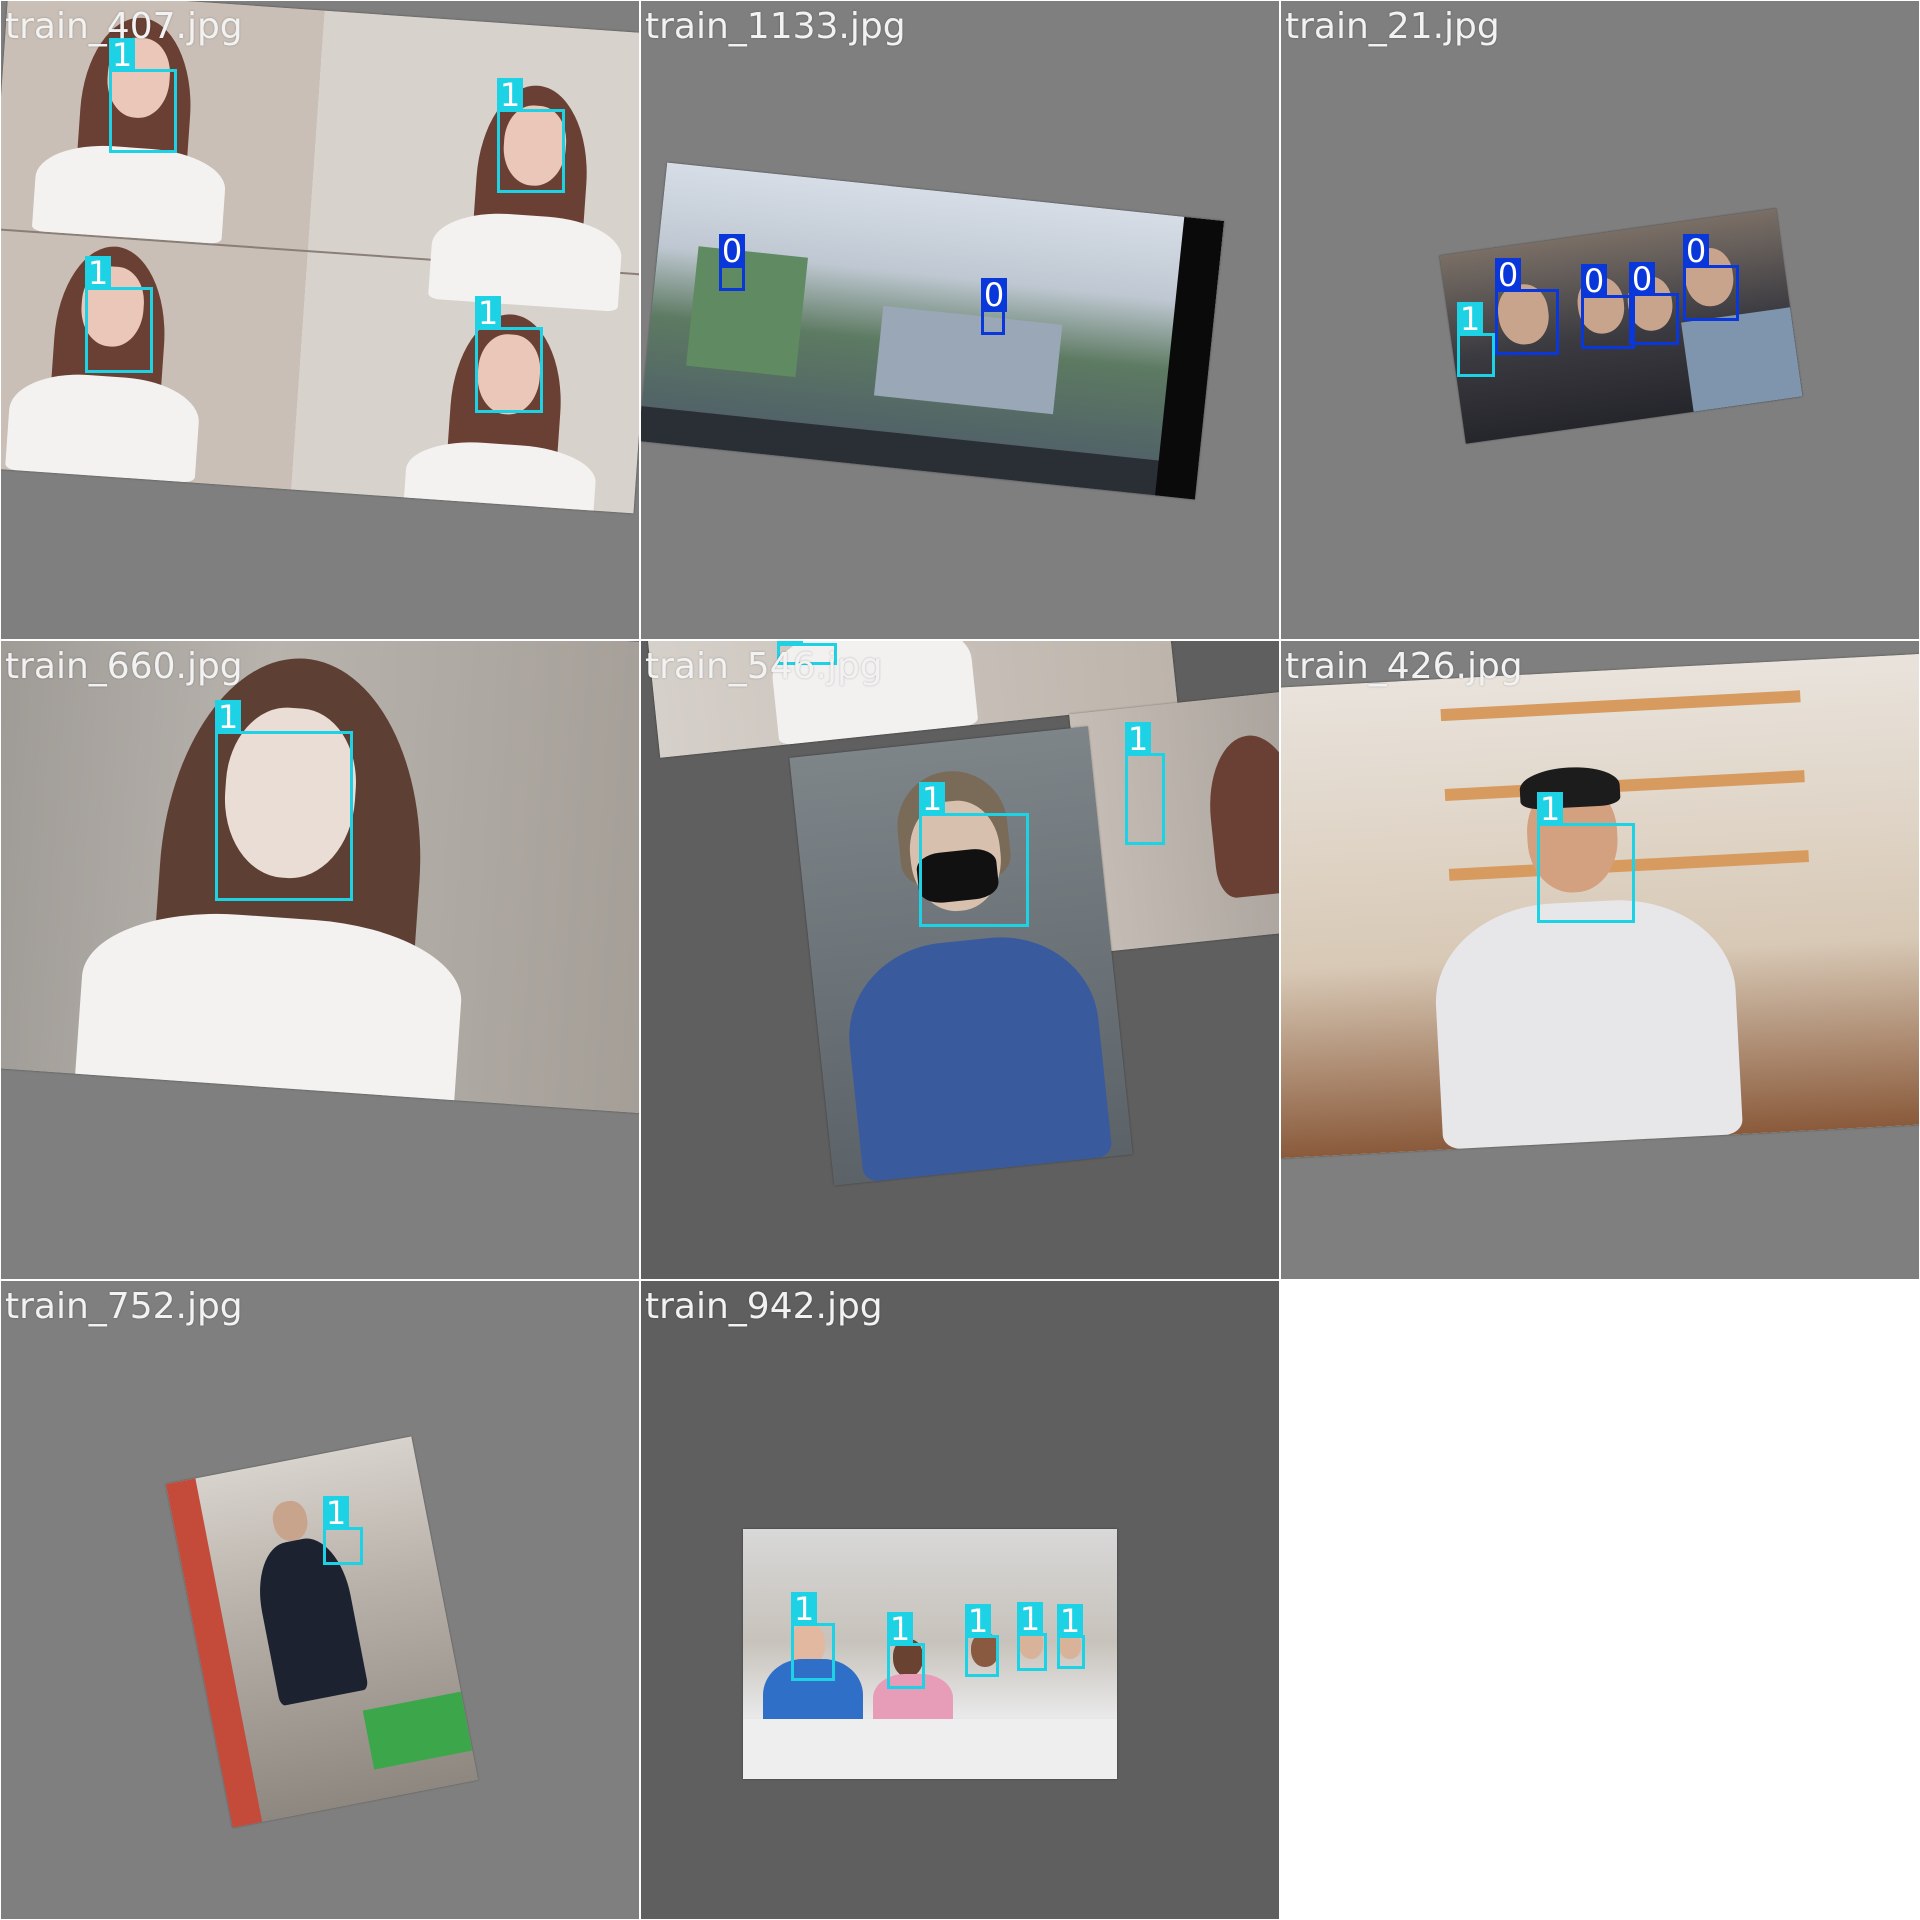 Image resolution: width=1920 pixels, height=1920 pixels. I want to click on tile-train-546: 1 1 1 train_546.jpg, so click(960, 960).